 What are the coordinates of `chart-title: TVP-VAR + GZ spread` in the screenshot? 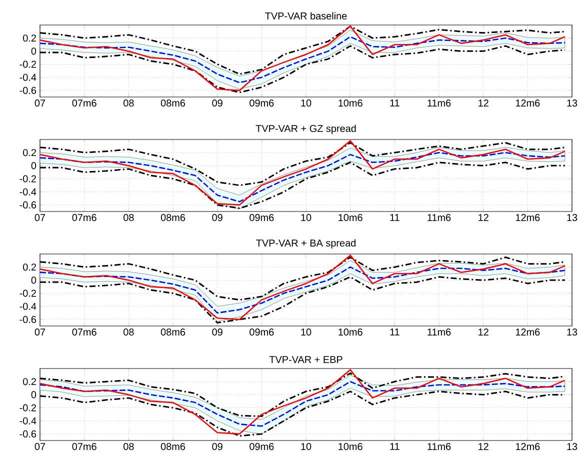 It's located at (306, 129).